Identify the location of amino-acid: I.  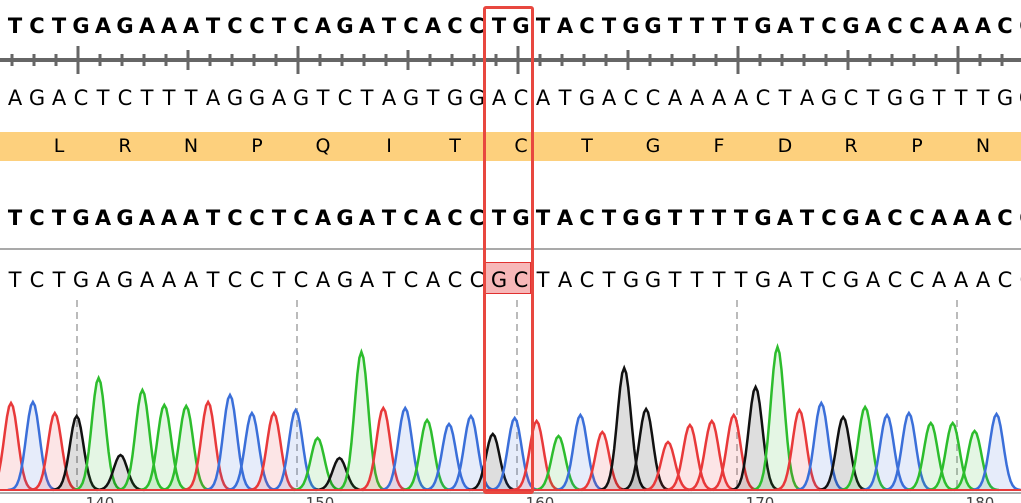
(389, 146).